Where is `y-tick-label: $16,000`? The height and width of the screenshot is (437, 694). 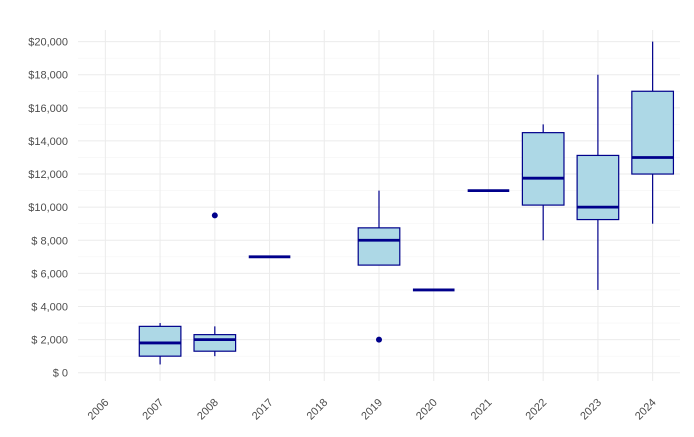 y-tick-label: $16,000 is located at coordinates (48, 109).